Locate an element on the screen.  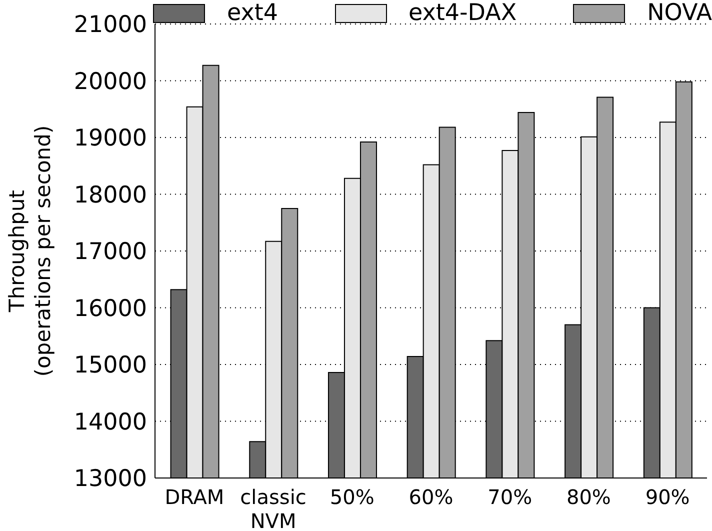
x-tick-label: 80% is located at coordinates (588, 497).